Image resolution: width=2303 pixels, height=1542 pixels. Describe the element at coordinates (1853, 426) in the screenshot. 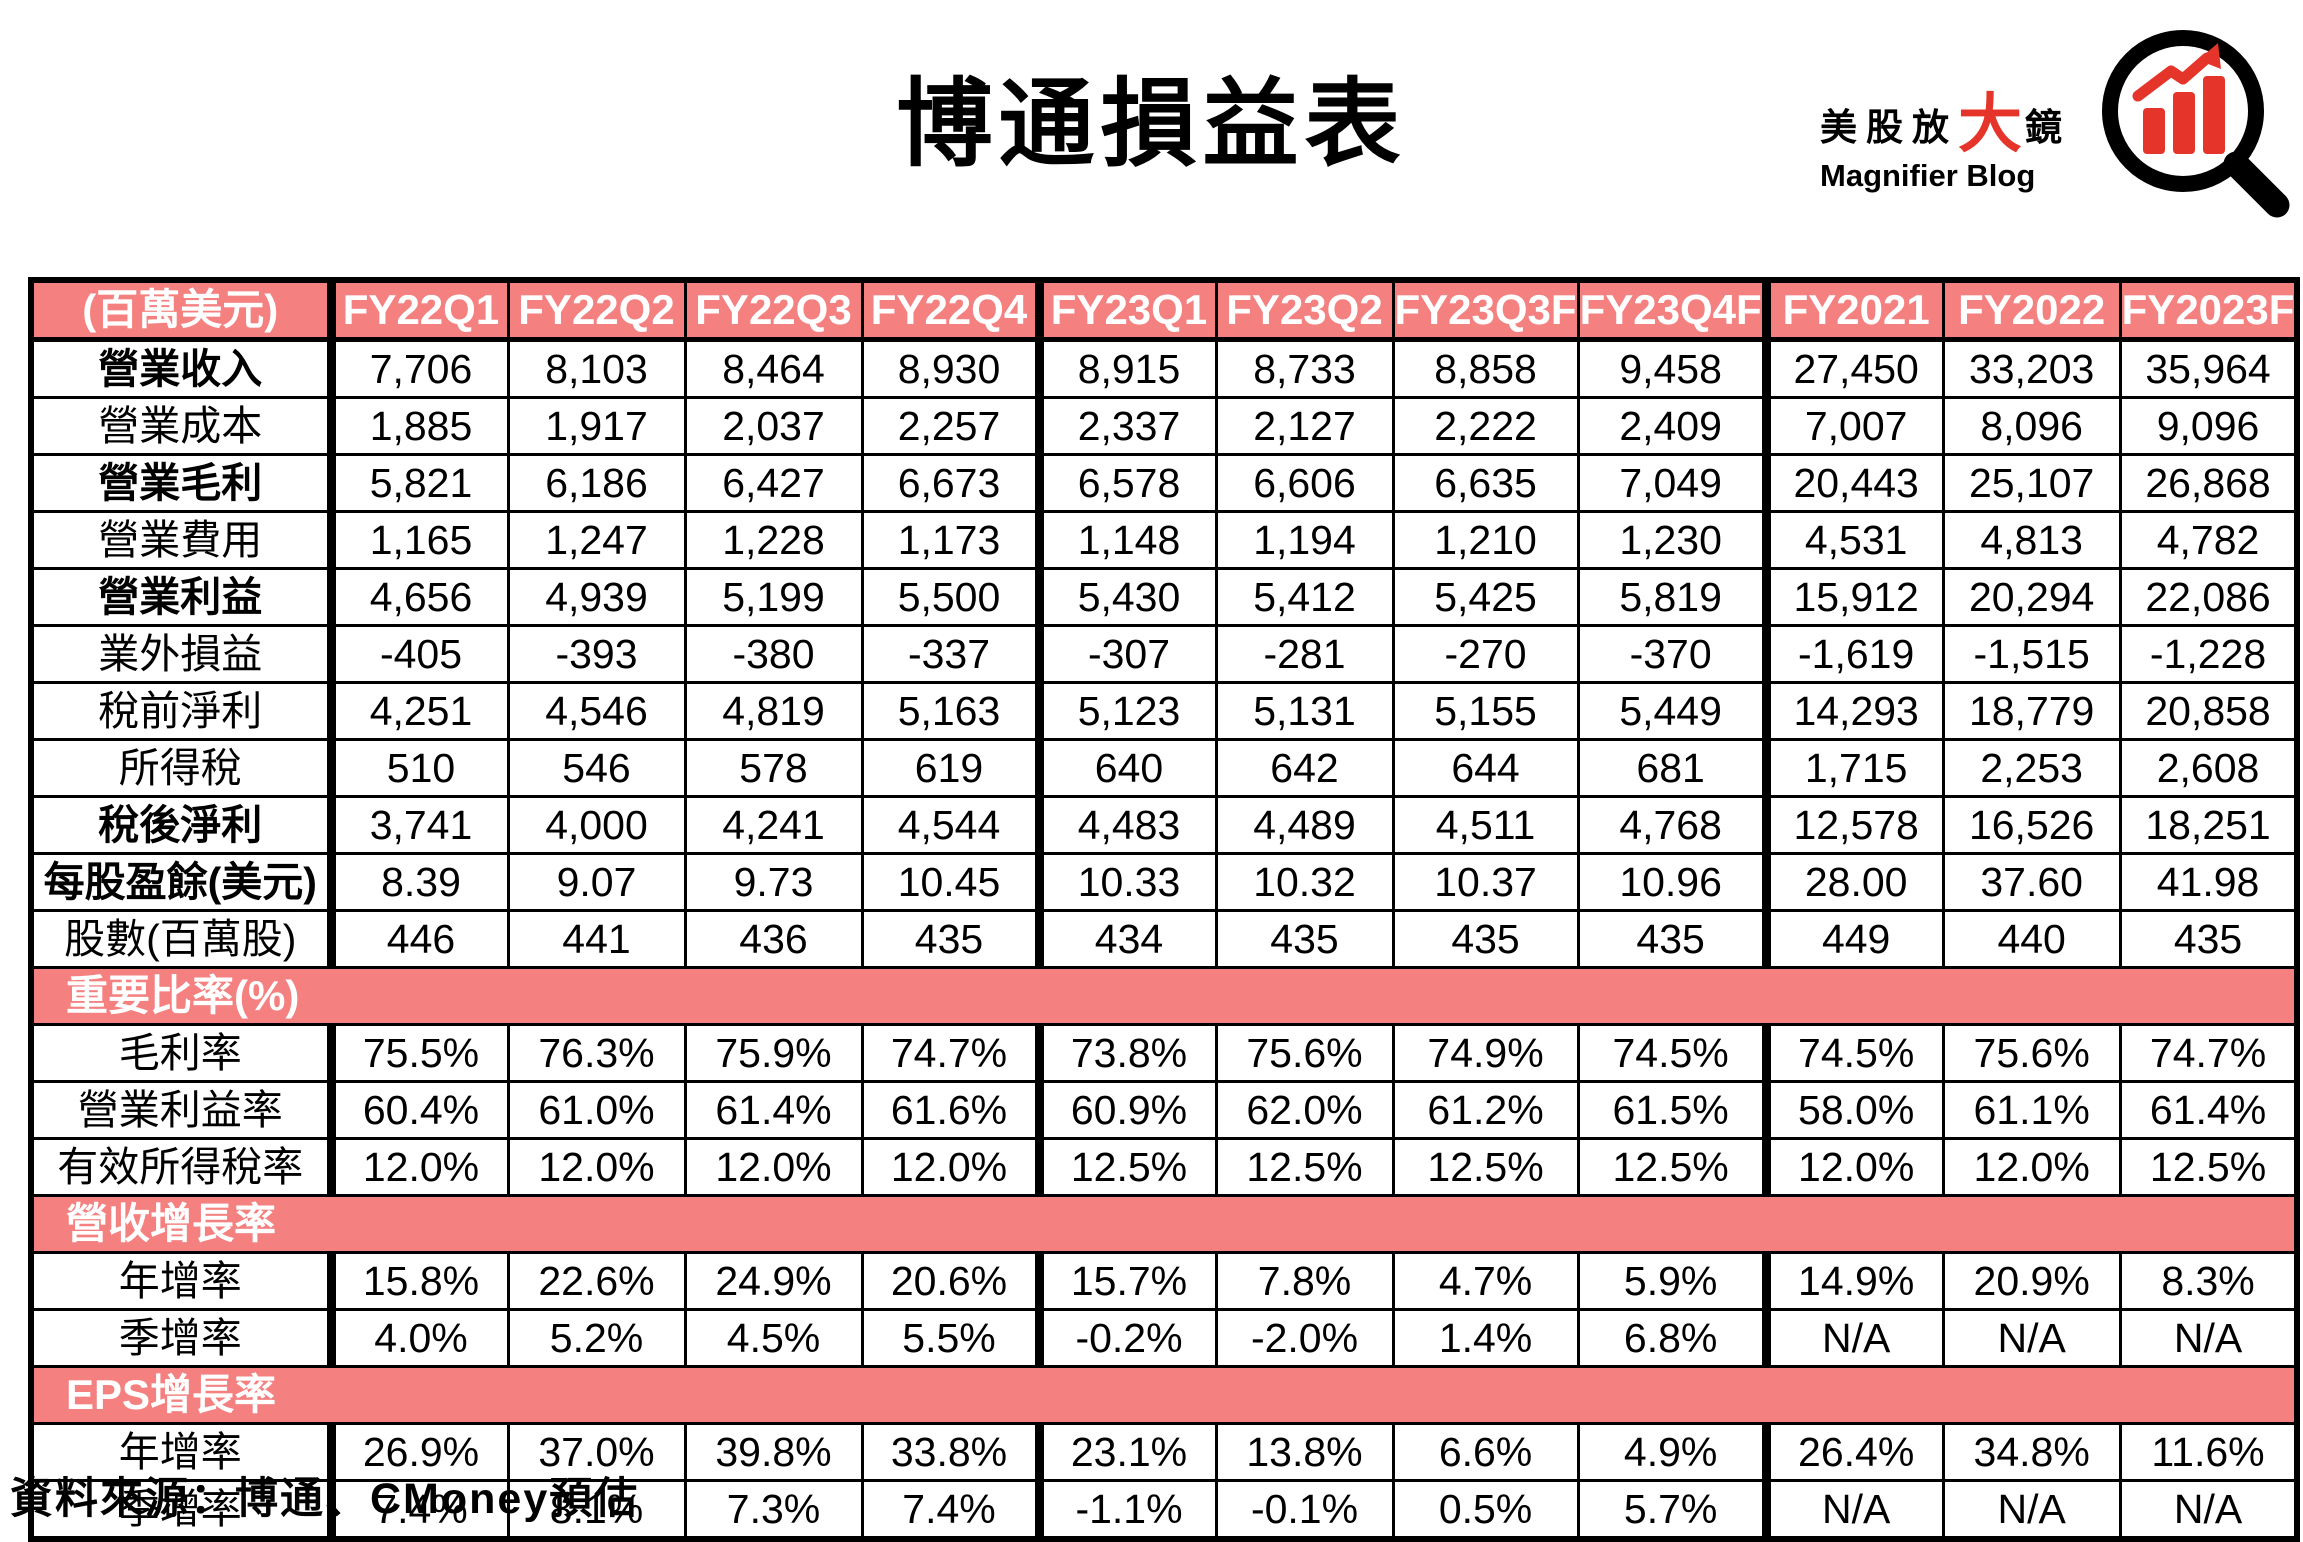

I see `cell: 7,007` at that location.